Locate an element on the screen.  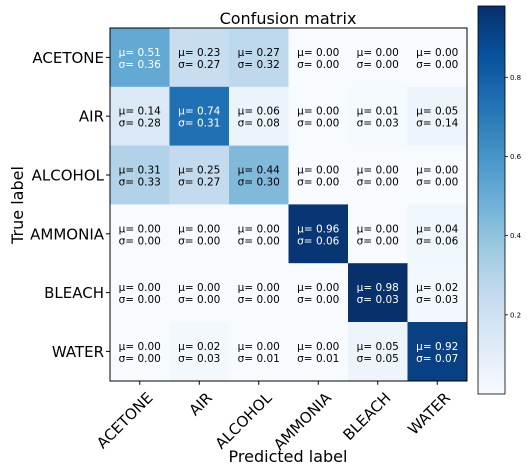
cell-std-label: σ= 0.03 is located at coordinates (199, 359).